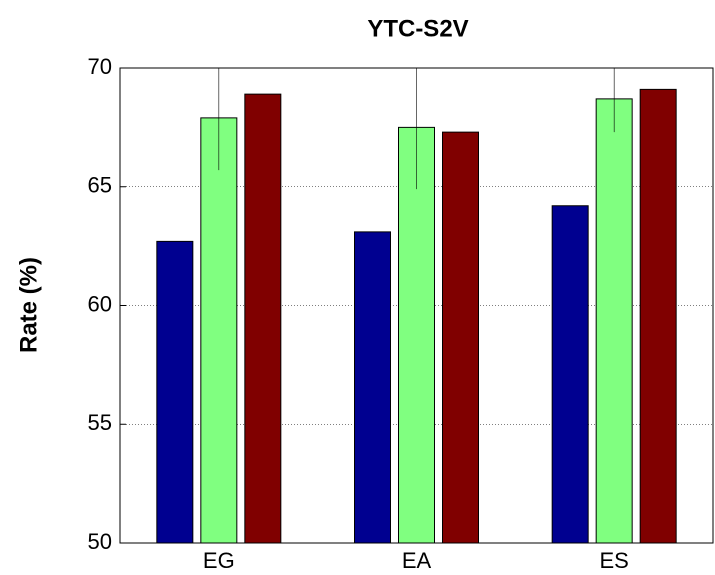 The image size is (715, 575). Describe the element at coordinates (100, 303) in the screenshot. I see `y-tick-label: 60` at that location.